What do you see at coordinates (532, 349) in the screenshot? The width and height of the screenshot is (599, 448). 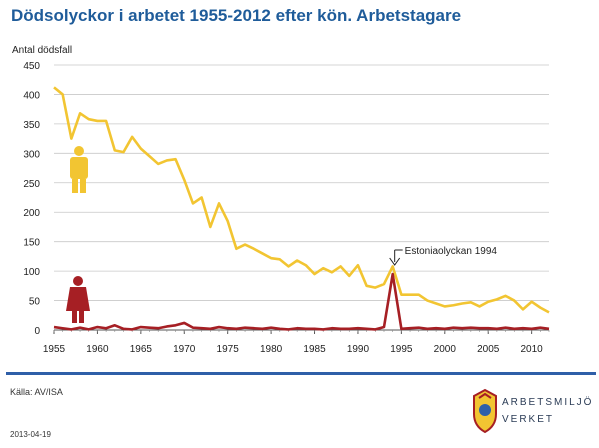 I see `x-tick-label: 2010` at bounding box center [532, 349].